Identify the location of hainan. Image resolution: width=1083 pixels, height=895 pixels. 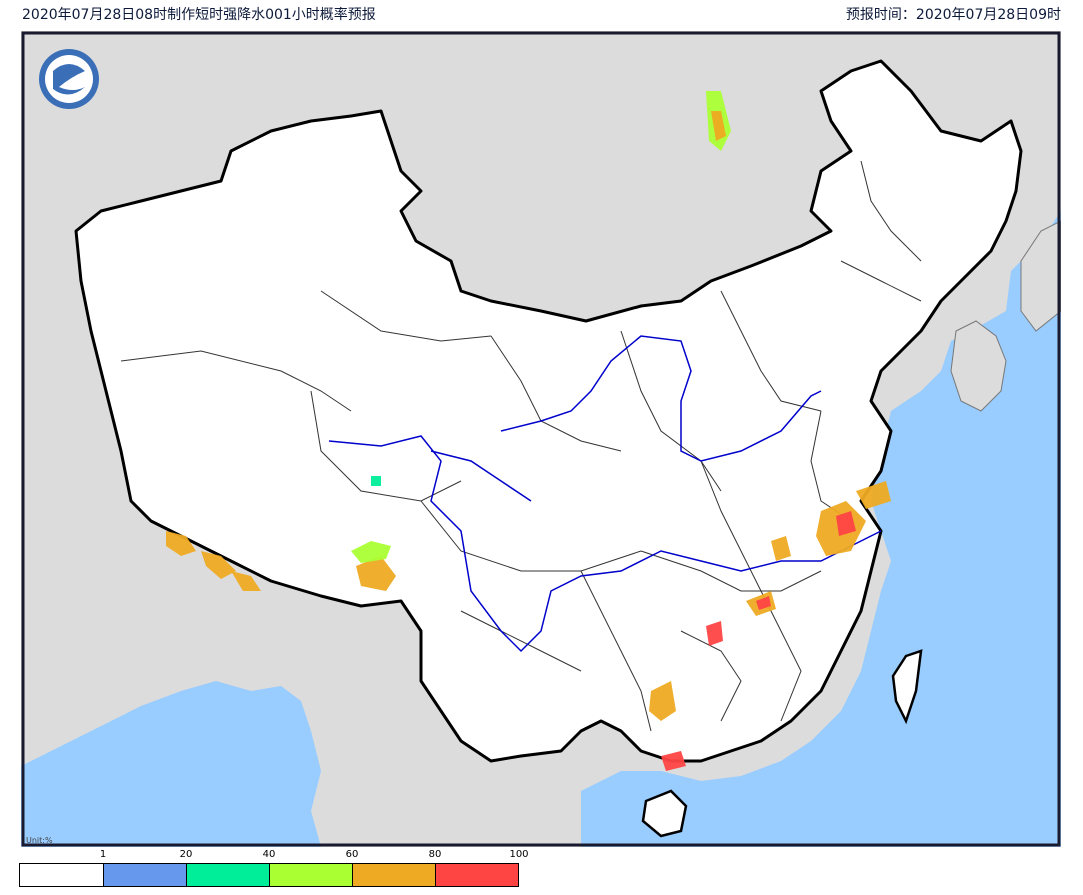
(664, 813).